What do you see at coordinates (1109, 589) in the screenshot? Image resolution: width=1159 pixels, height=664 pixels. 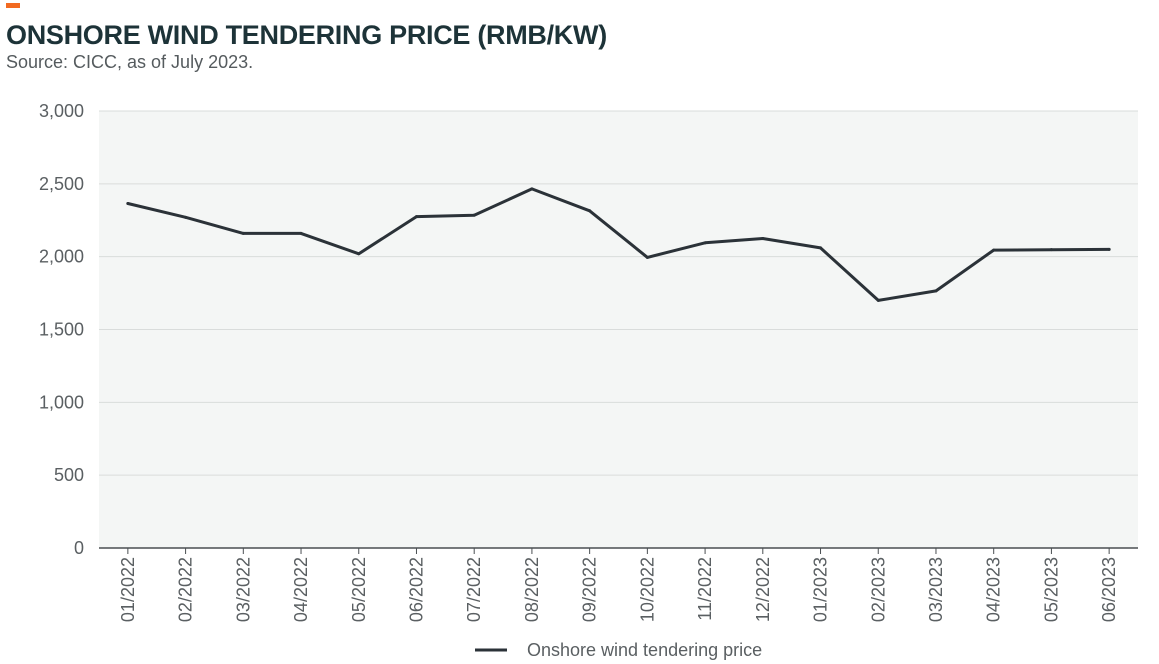 I see `x-tick-label: 06/2023` at bounding box center [1109, 589].